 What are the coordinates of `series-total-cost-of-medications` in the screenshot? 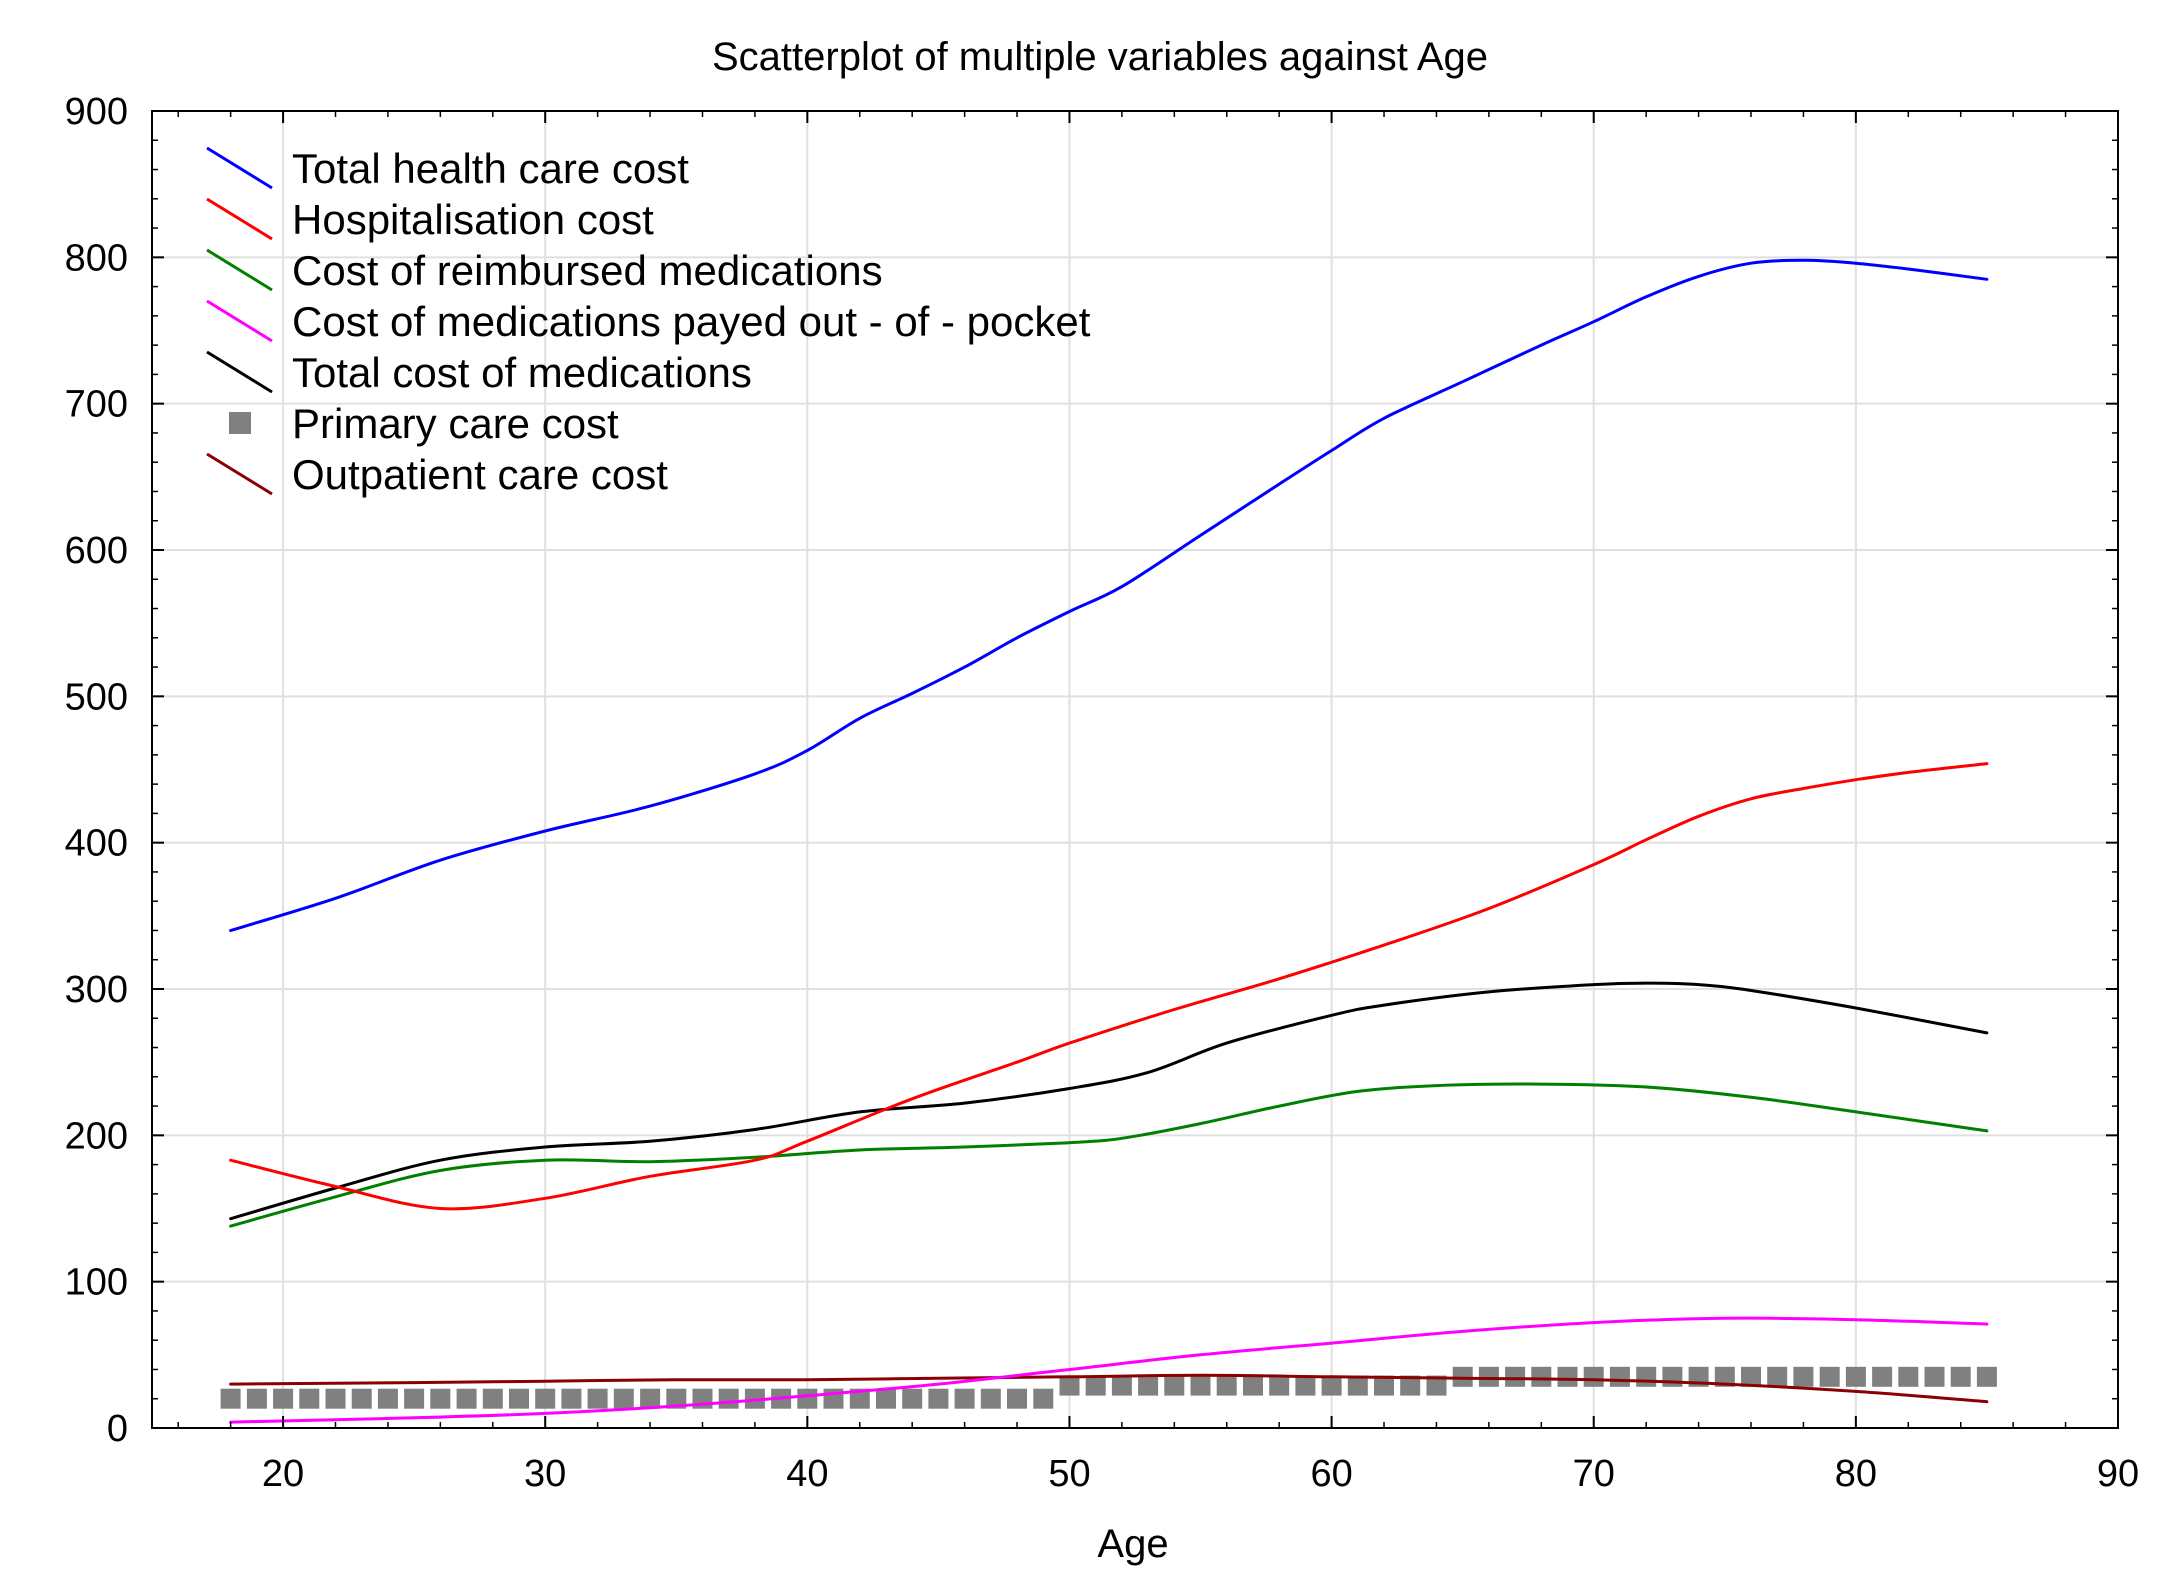 It's located at (1109, 1101).